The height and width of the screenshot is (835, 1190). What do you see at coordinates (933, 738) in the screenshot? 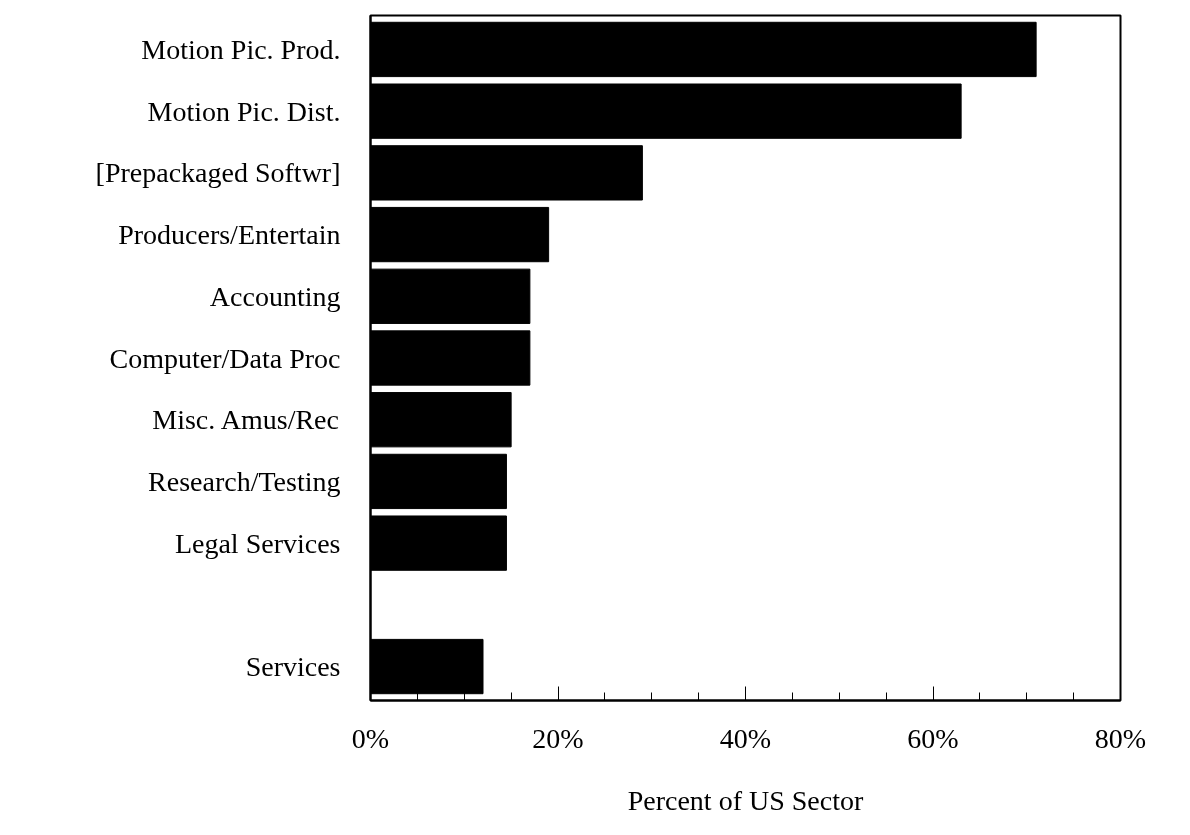
I see `x-tick-label: 60%` at bounding box center [933, 738].